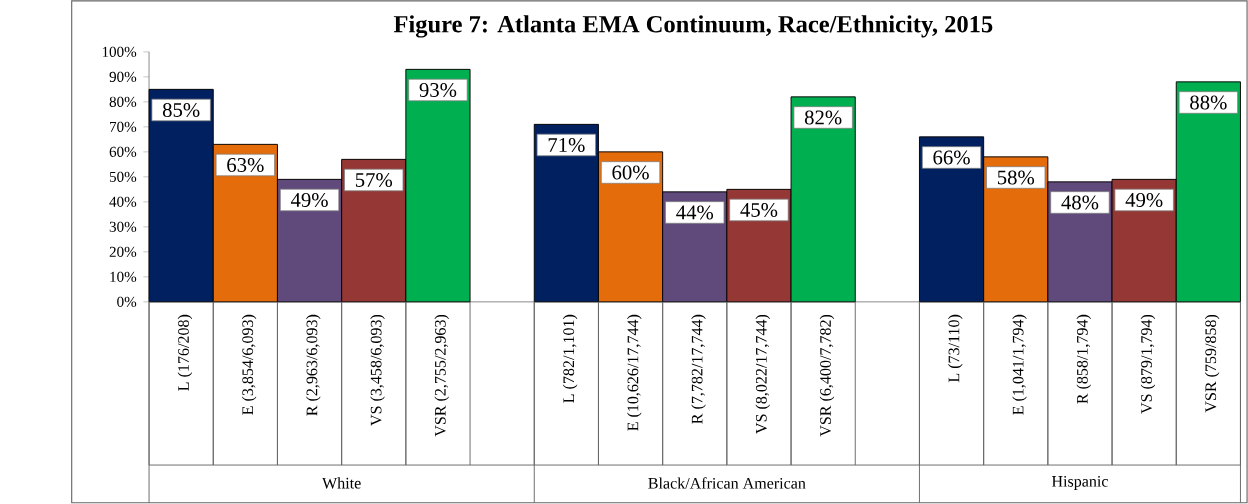 The image size is (1248, 504). I want to click on x-tick-label: VSR (759/858), so click(1212, 364).